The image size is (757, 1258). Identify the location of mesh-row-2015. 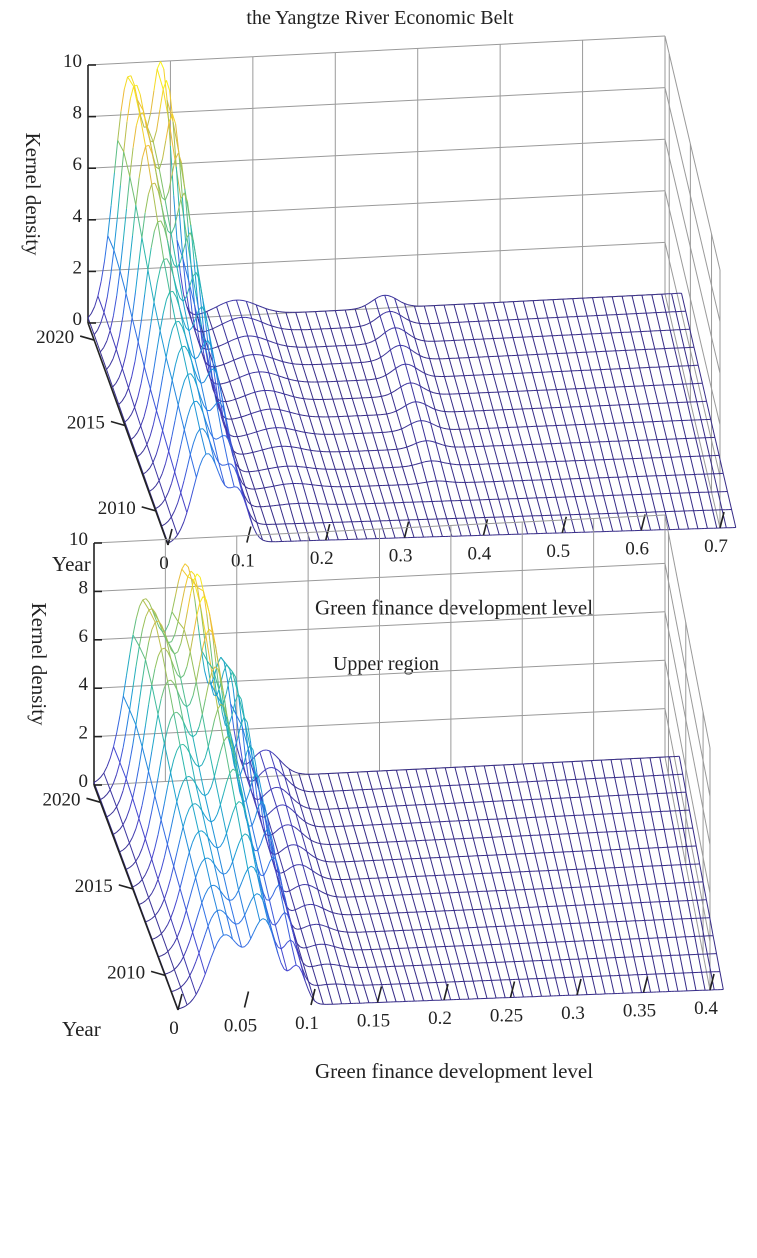
(149, 335).